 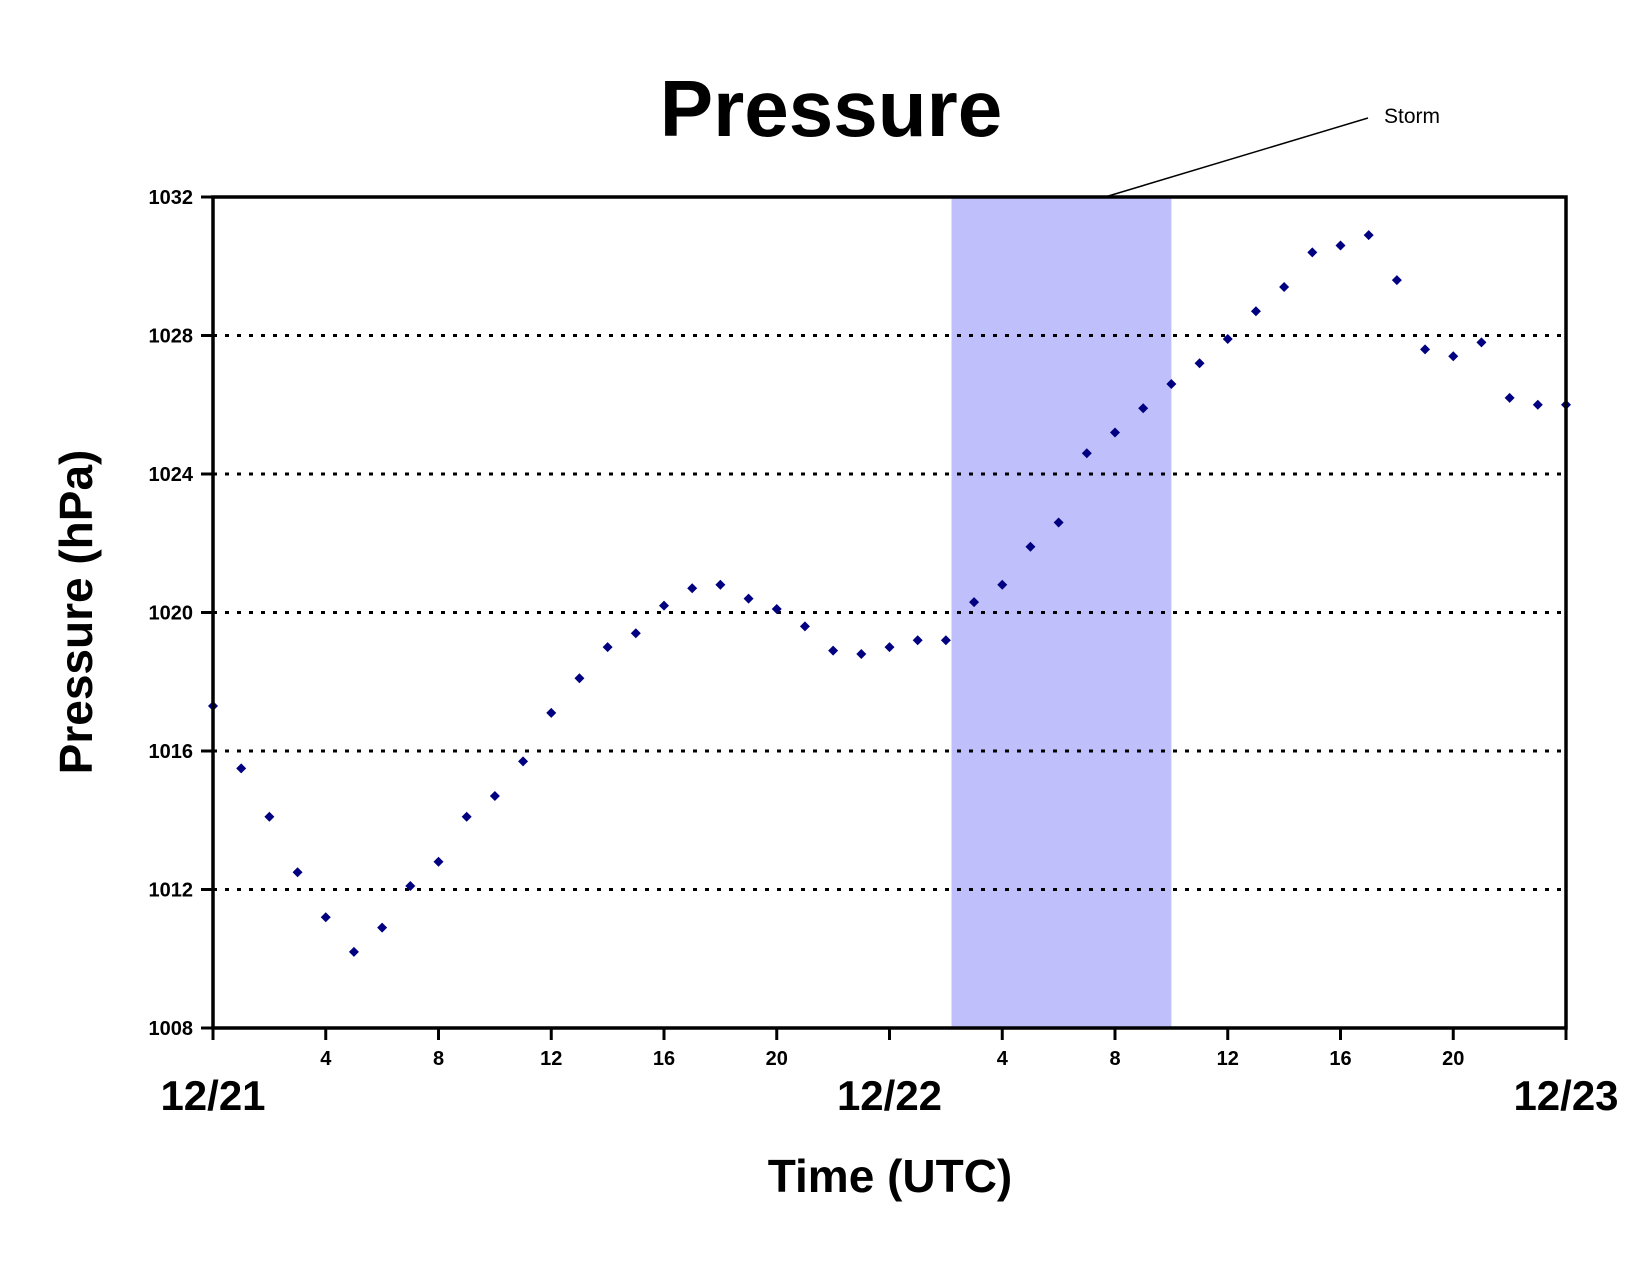 What do you see at coordinates (212, 1095) in the screenshot?
I see `x-date-label: 12/21` at bounding box center [212, 1095].